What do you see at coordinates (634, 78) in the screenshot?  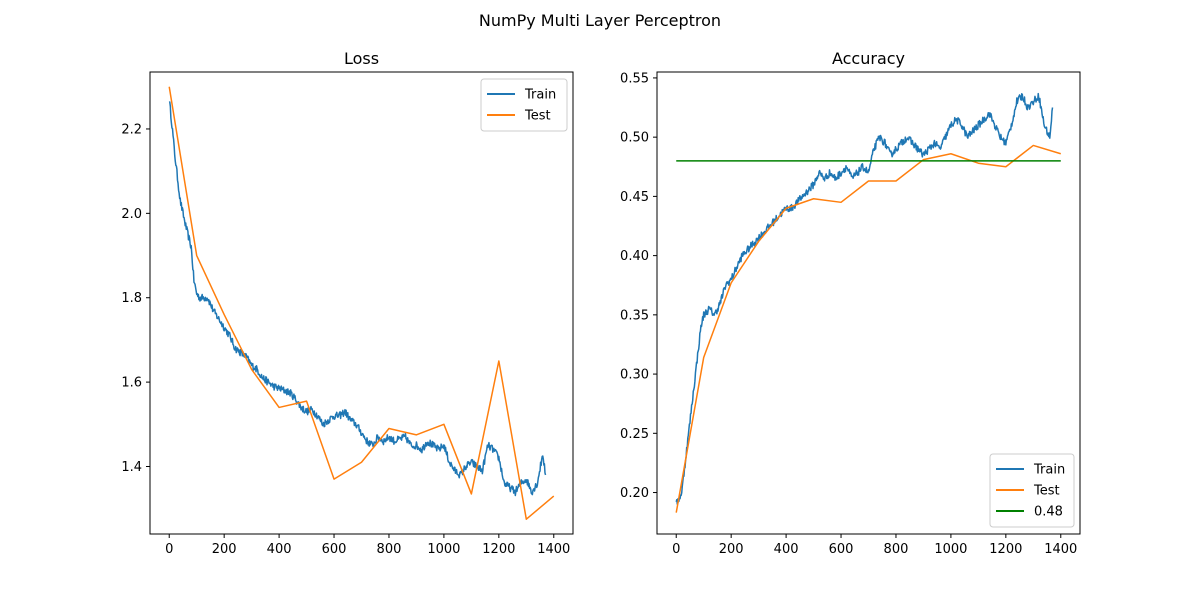 I see `accuracy-ytick-label: 0.55` at bounding box center [634, 78].